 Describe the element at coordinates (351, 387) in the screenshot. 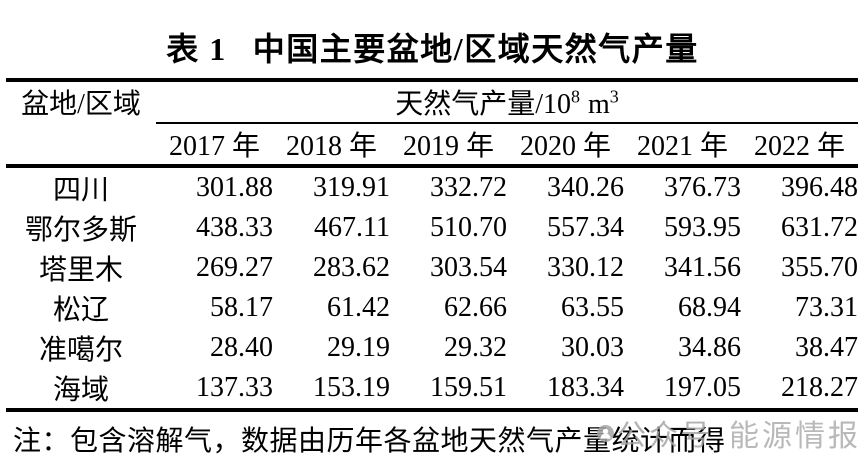

I see `cell-value: 153.19` at that location.